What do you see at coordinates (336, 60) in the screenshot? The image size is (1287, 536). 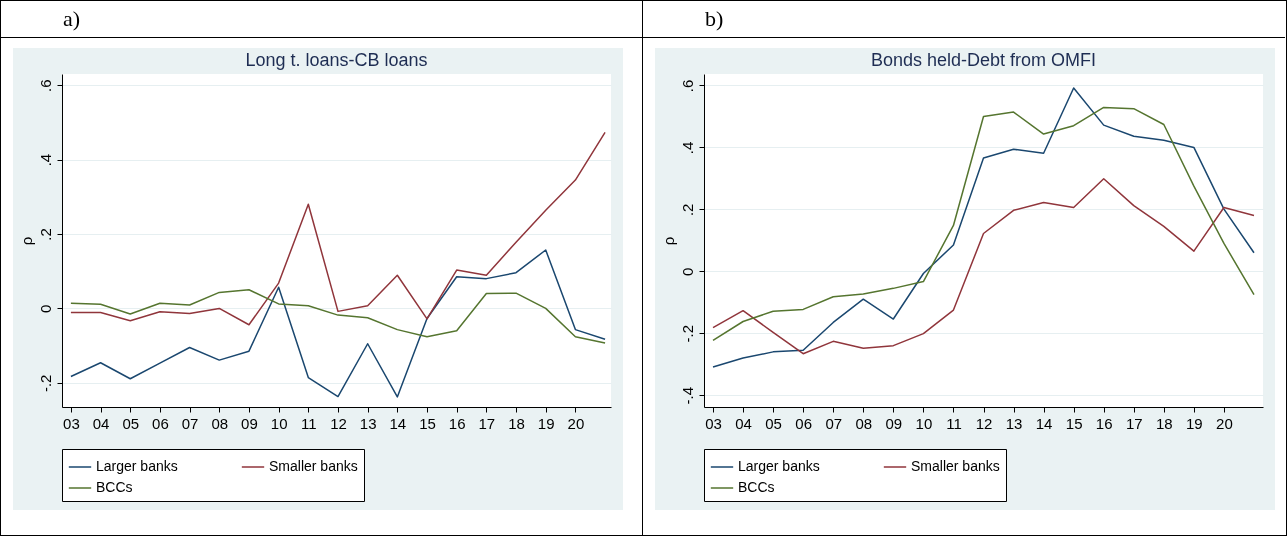 I see `chart-title: Long t. loans-CB loans` at bounding box center [336, 60].